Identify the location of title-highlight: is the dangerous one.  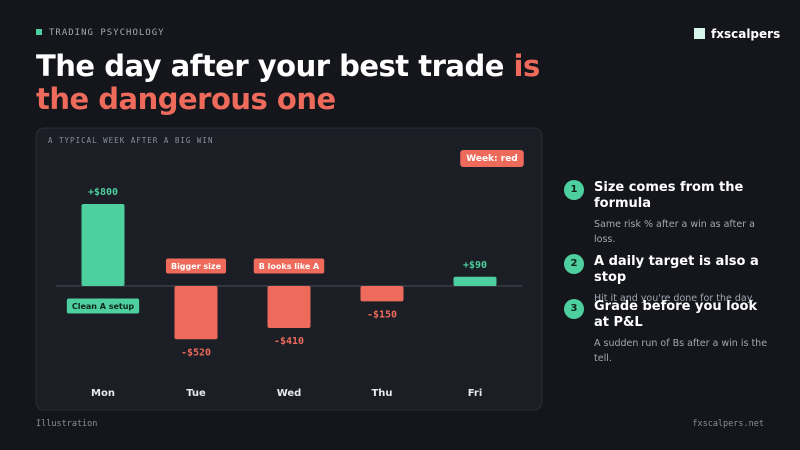
(288, 82).